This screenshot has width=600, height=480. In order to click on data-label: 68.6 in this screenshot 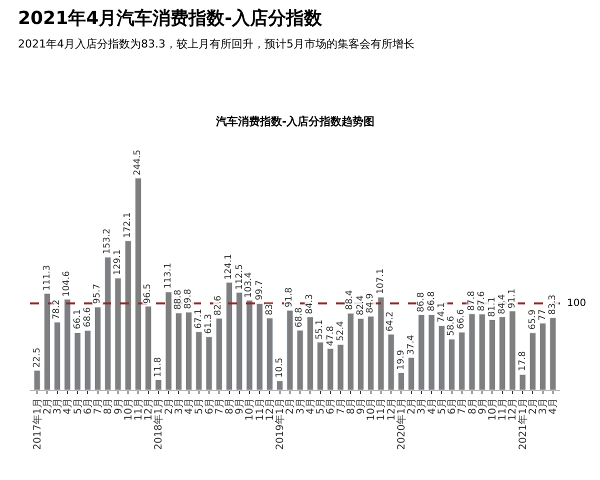, I will do `click(88, 317)`.